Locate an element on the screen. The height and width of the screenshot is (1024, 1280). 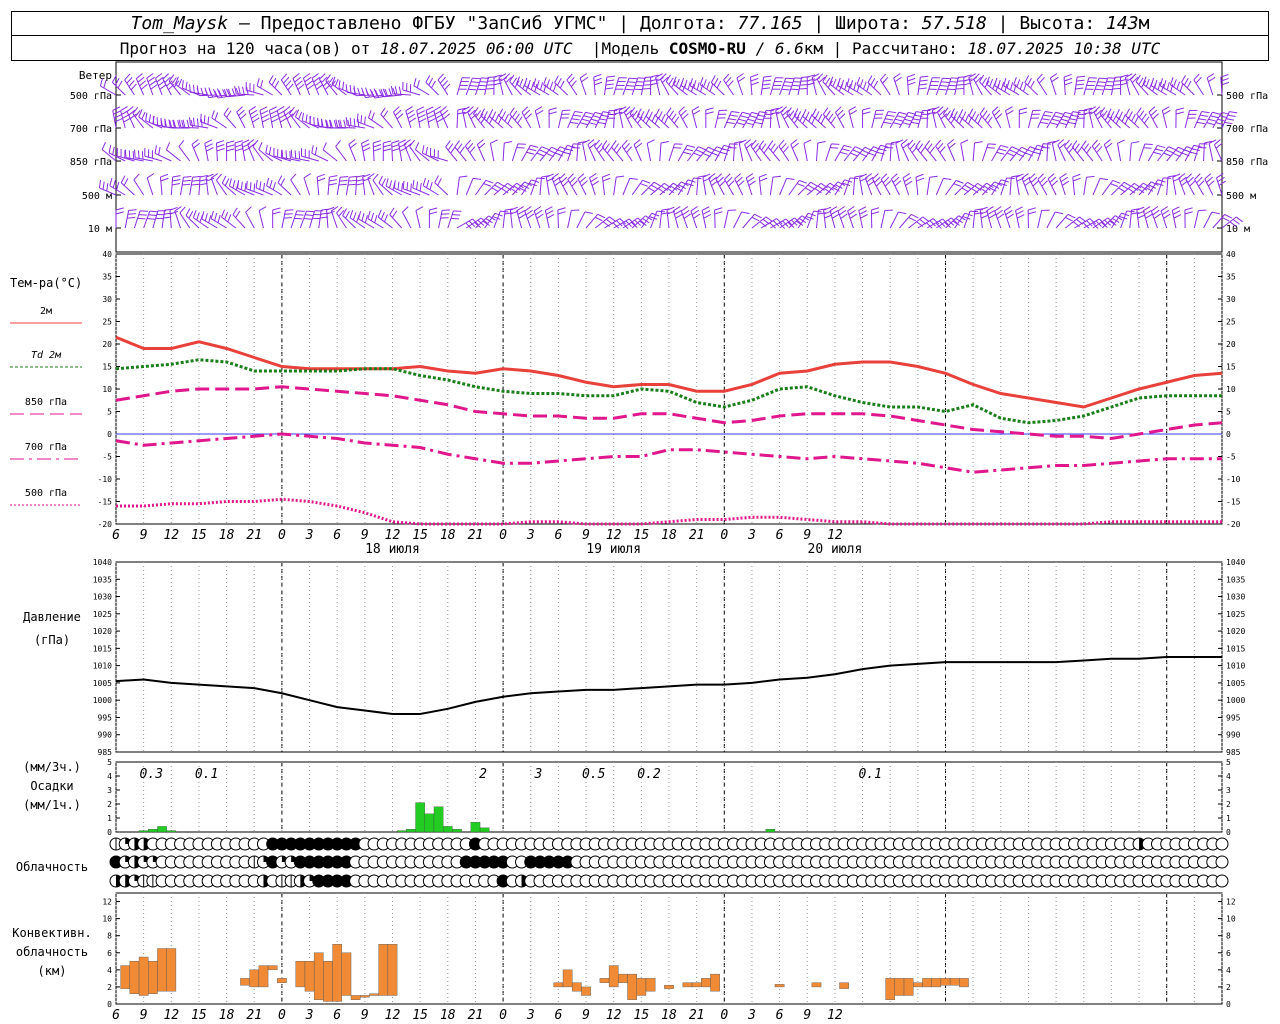
date-label: 18 июля is located at coordinates (392, 549).